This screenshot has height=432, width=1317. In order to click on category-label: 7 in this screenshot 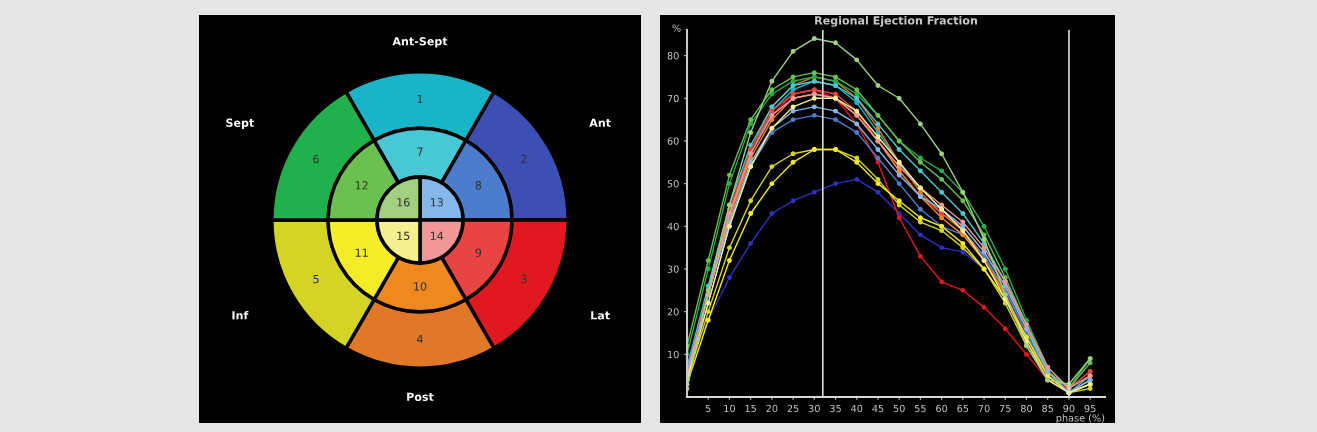, I will do `click(420, 151)`.